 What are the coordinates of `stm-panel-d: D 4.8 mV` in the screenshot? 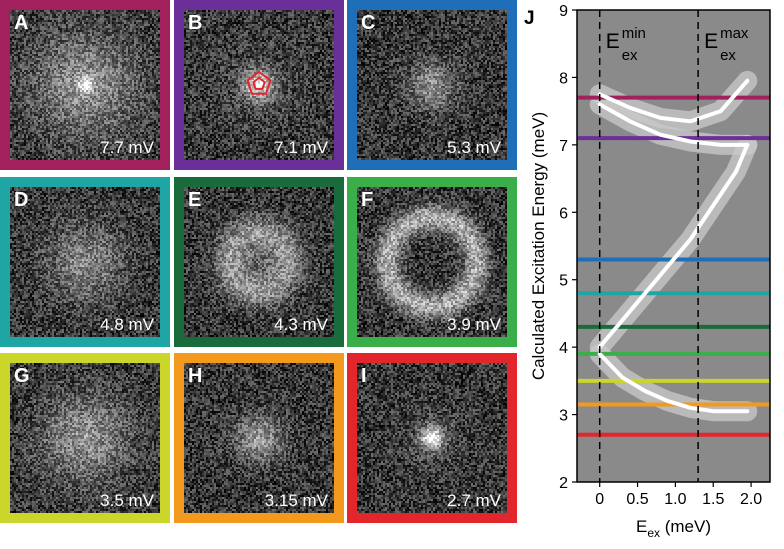 It's located at (85, 262).